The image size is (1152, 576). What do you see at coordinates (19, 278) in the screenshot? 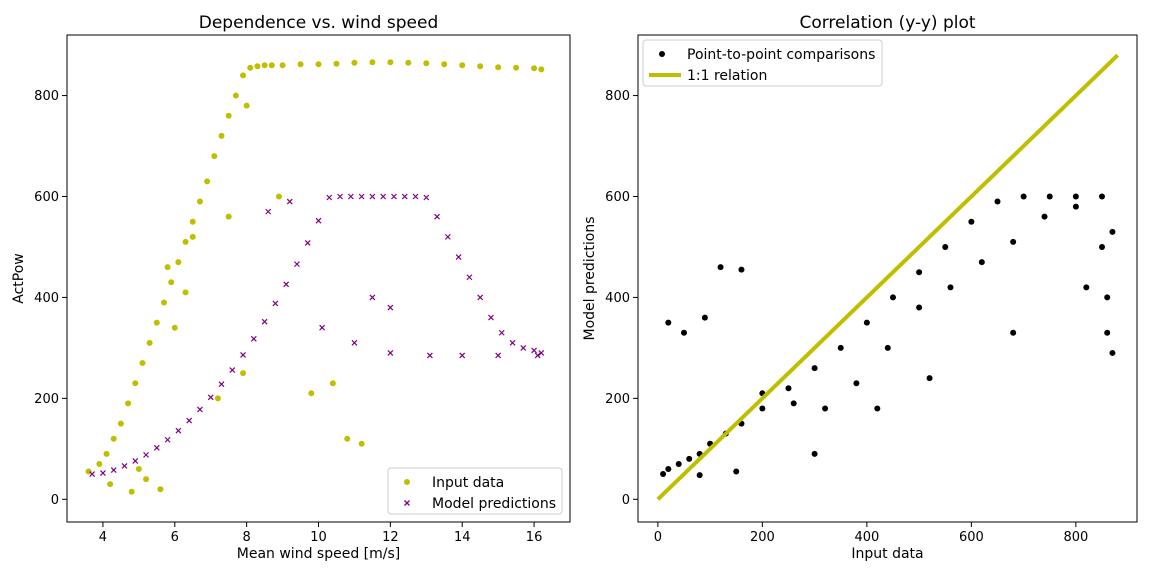
I see `y-axis-label-wind-speed: ActPow` at bounding box center [19, 278].